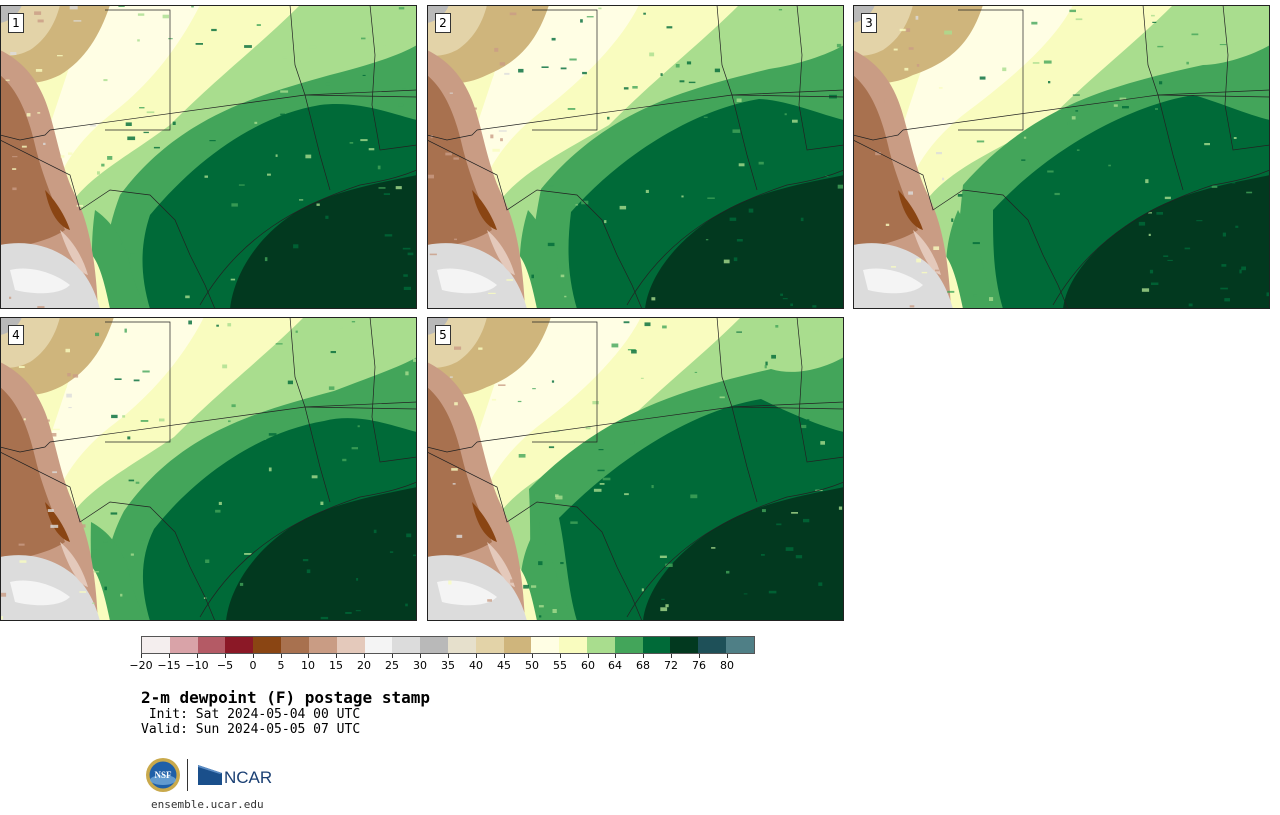  I want to click on colorbar-tick-label: 35, so click(448, 665).